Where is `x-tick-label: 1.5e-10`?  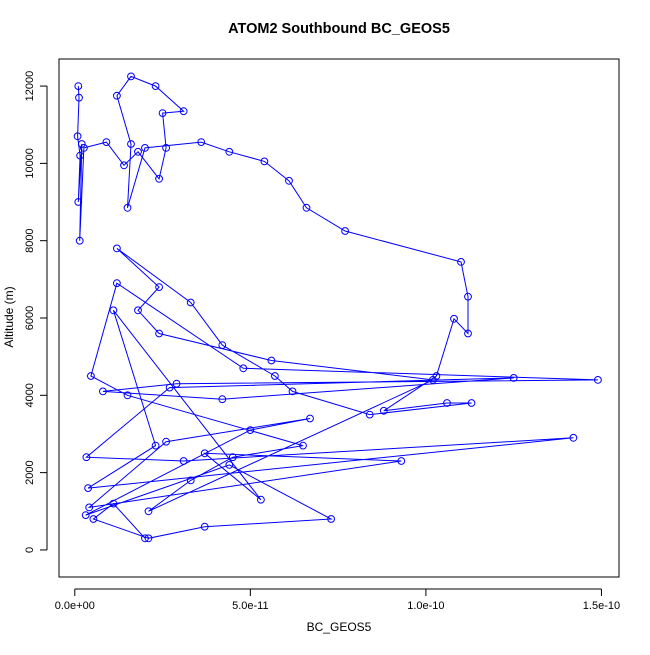
x-tick-label: 1.5e-10 is located at coordinates (601, 606).